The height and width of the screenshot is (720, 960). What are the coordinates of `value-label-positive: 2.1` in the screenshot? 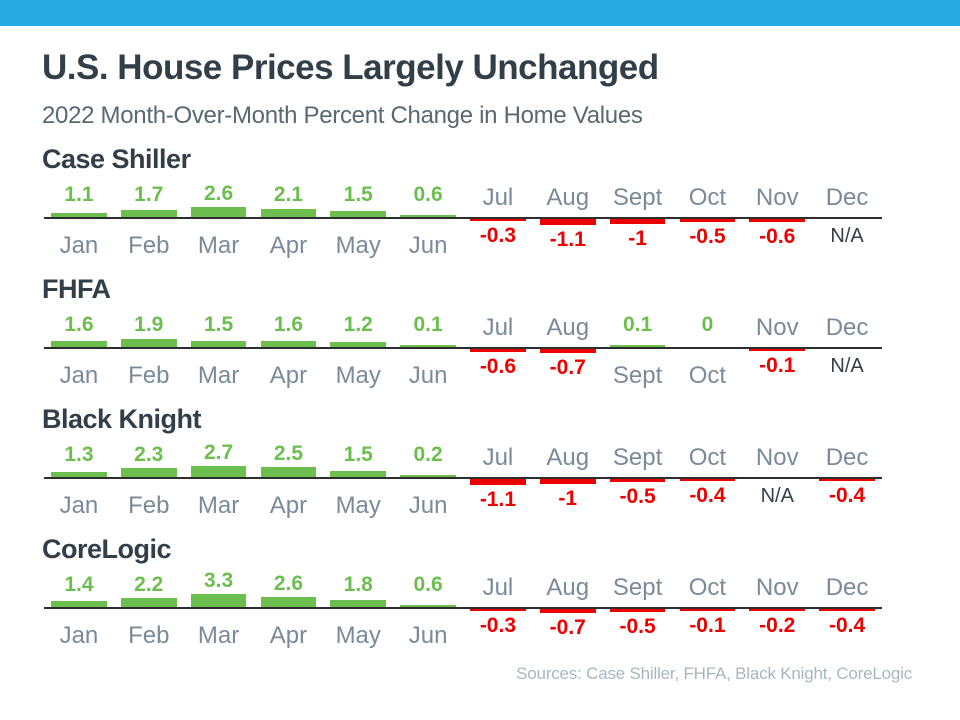 It's located at (288, 194).